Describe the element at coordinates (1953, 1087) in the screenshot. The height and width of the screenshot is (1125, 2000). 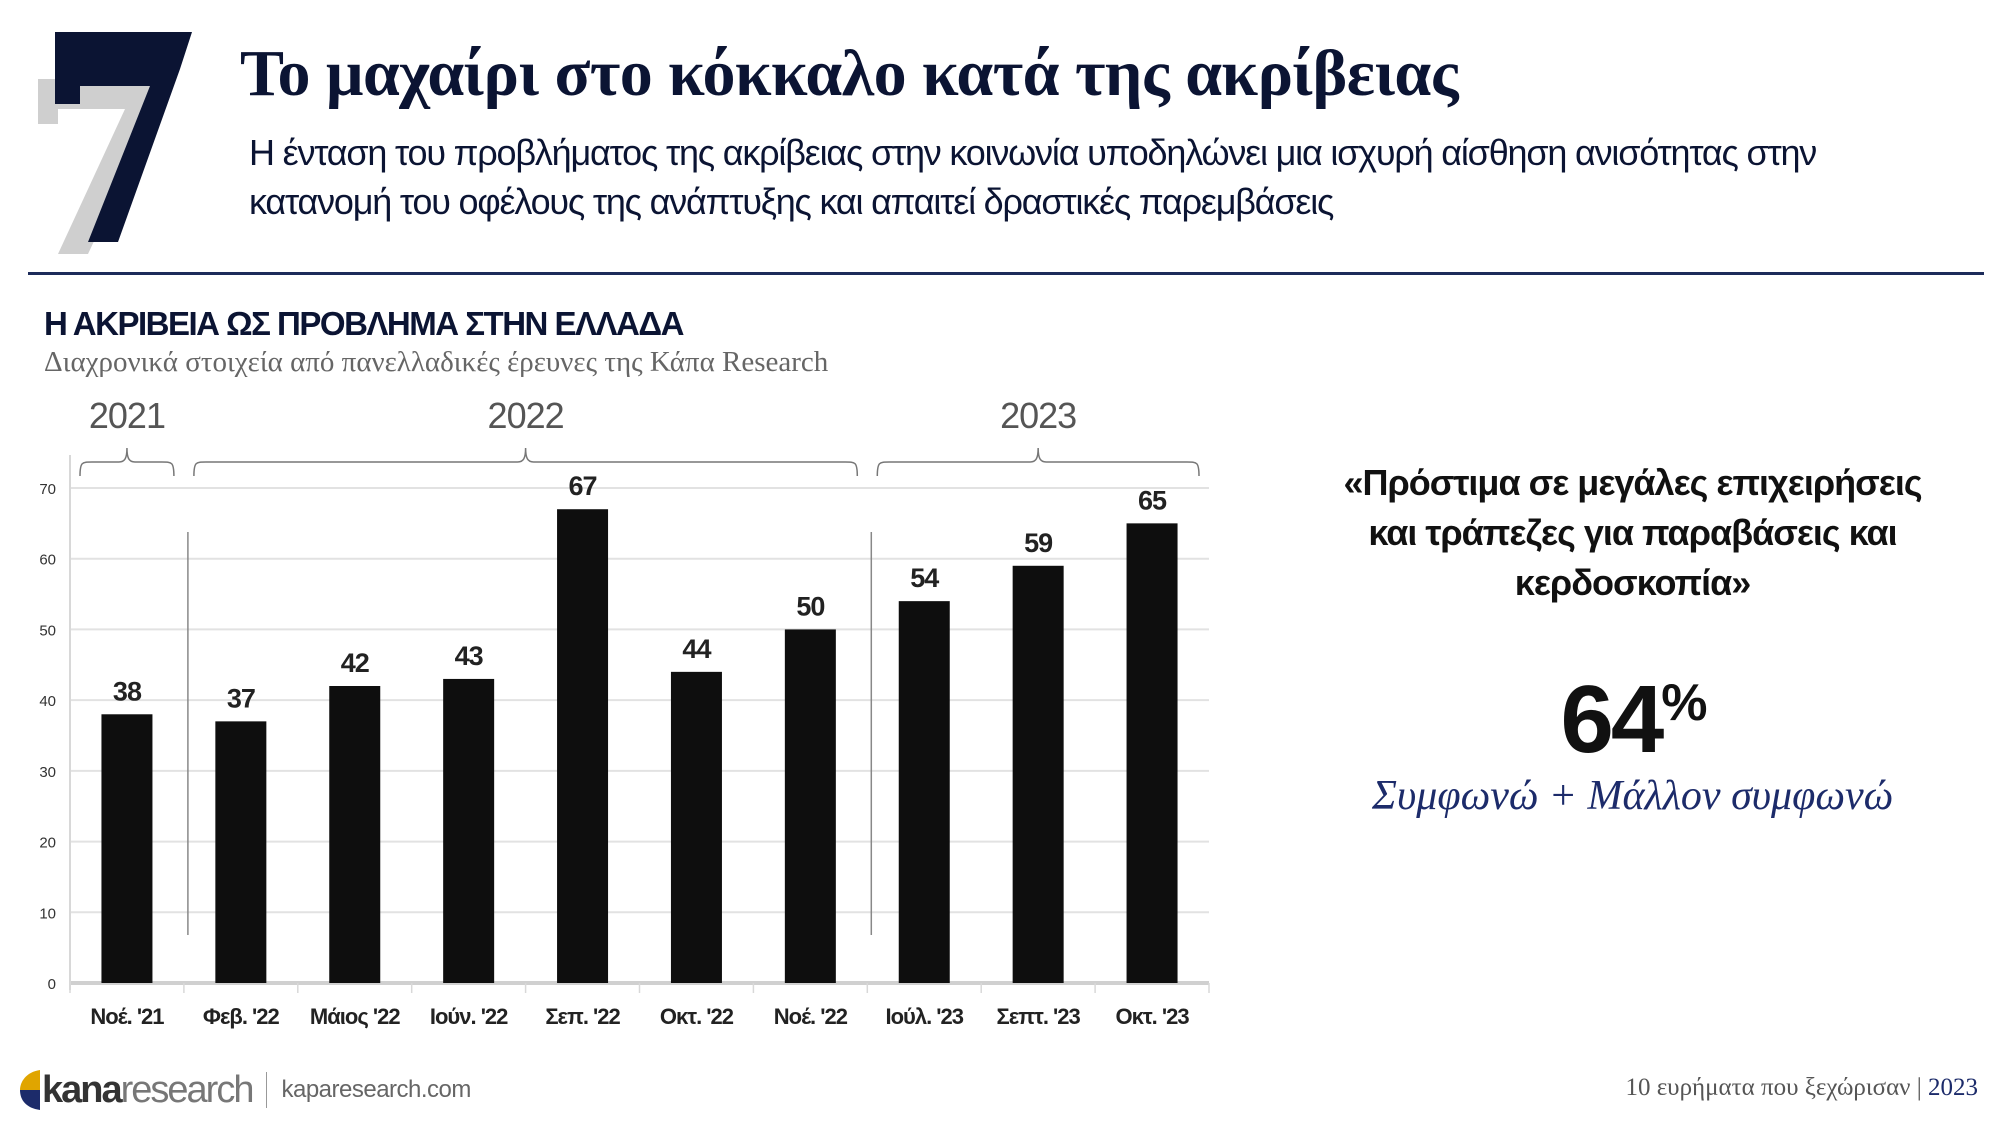
I see `series-year: 2023` at that location.